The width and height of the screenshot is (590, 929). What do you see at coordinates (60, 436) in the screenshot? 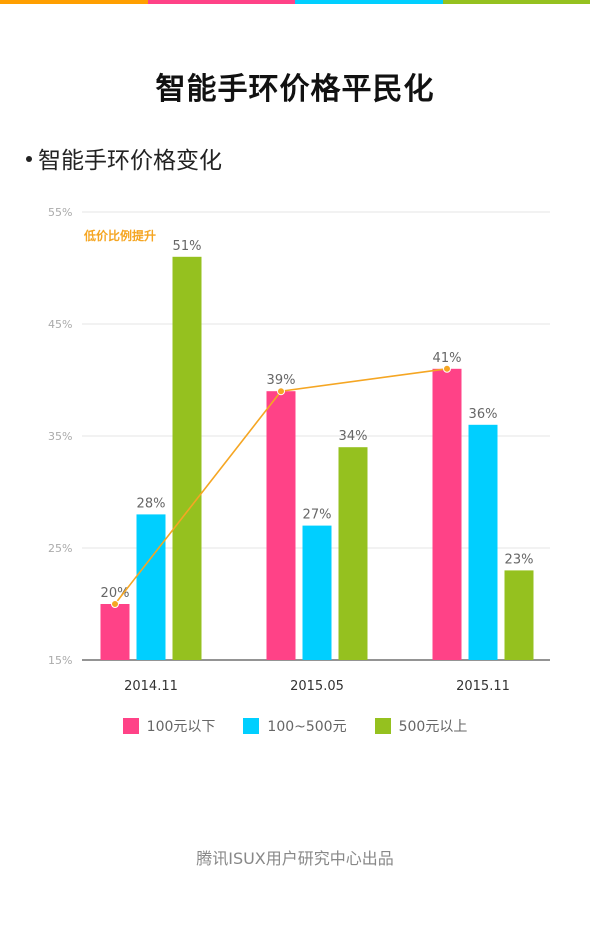
I see `y-tick-label: 35%` at bounding box center [60, 436].